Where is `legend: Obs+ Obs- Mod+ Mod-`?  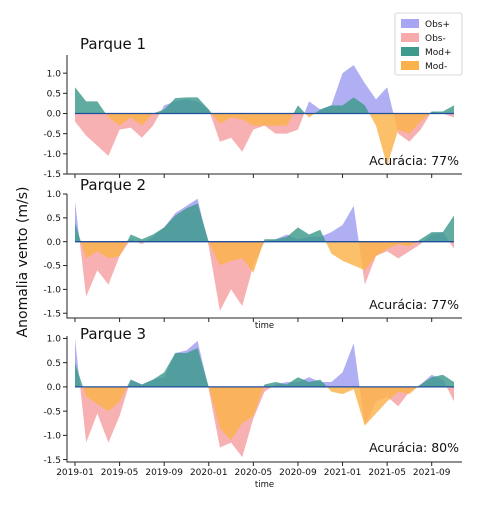
legend: Obs+ Obs- Mod+ Mod- is located at coordinates (428, 44).